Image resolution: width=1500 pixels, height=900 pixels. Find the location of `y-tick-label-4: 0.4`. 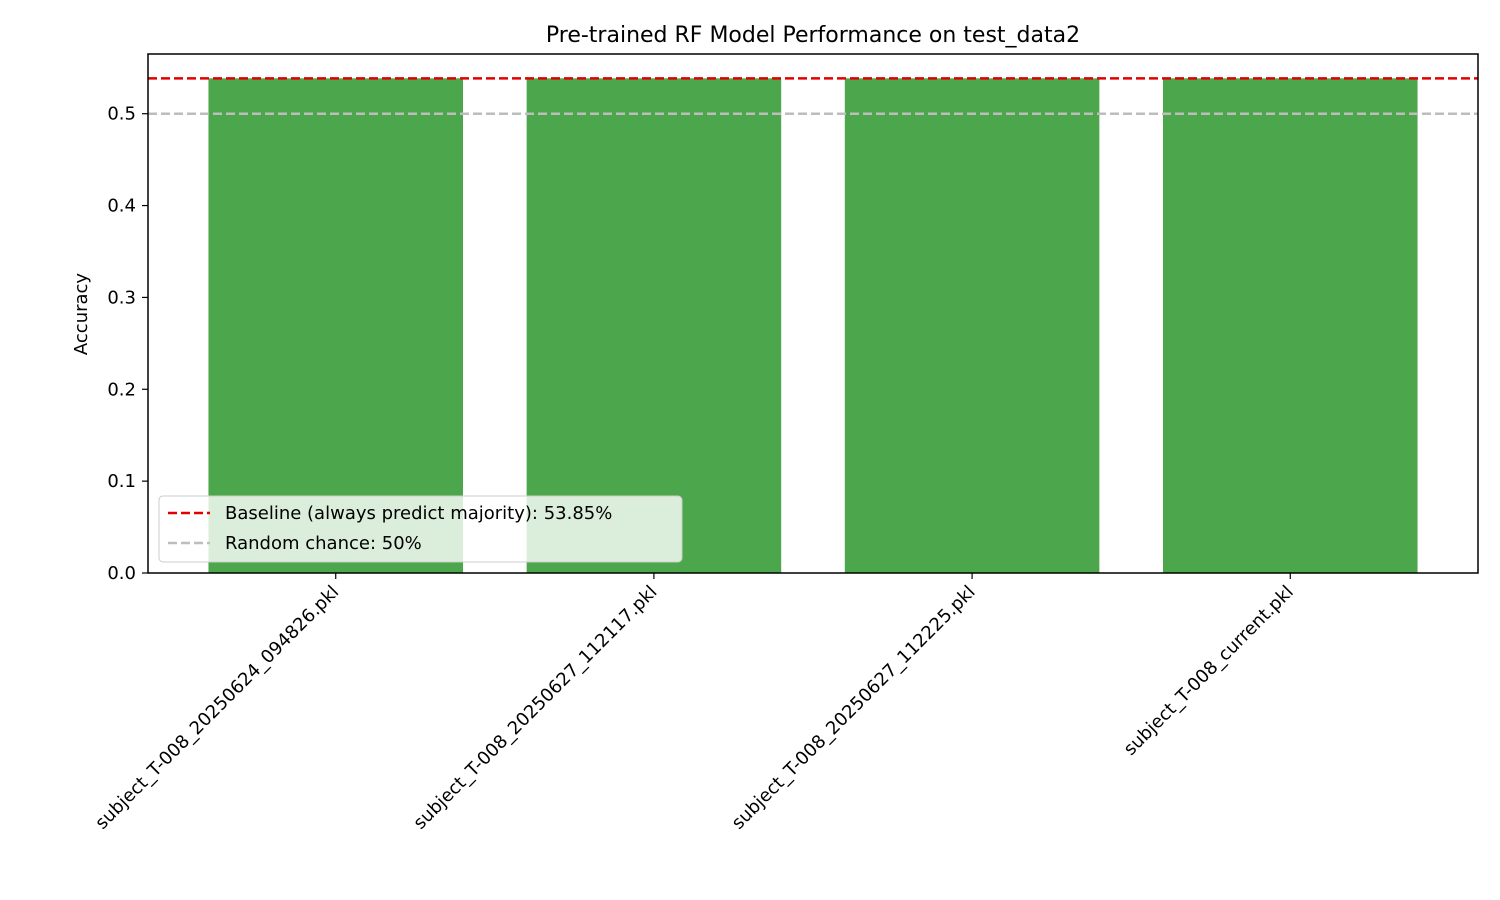

y-tick-label-4: 0.4 is located at coordinates (121, 206).